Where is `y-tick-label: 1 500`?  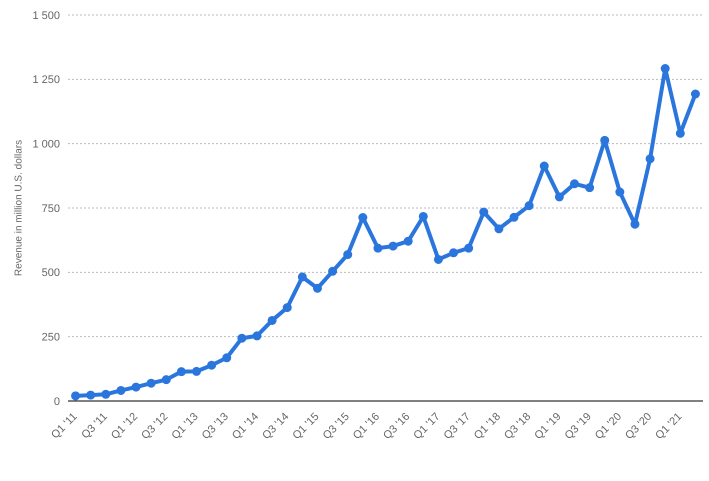 y-tick-label: 1 500 is located at coordinates (46, 16).